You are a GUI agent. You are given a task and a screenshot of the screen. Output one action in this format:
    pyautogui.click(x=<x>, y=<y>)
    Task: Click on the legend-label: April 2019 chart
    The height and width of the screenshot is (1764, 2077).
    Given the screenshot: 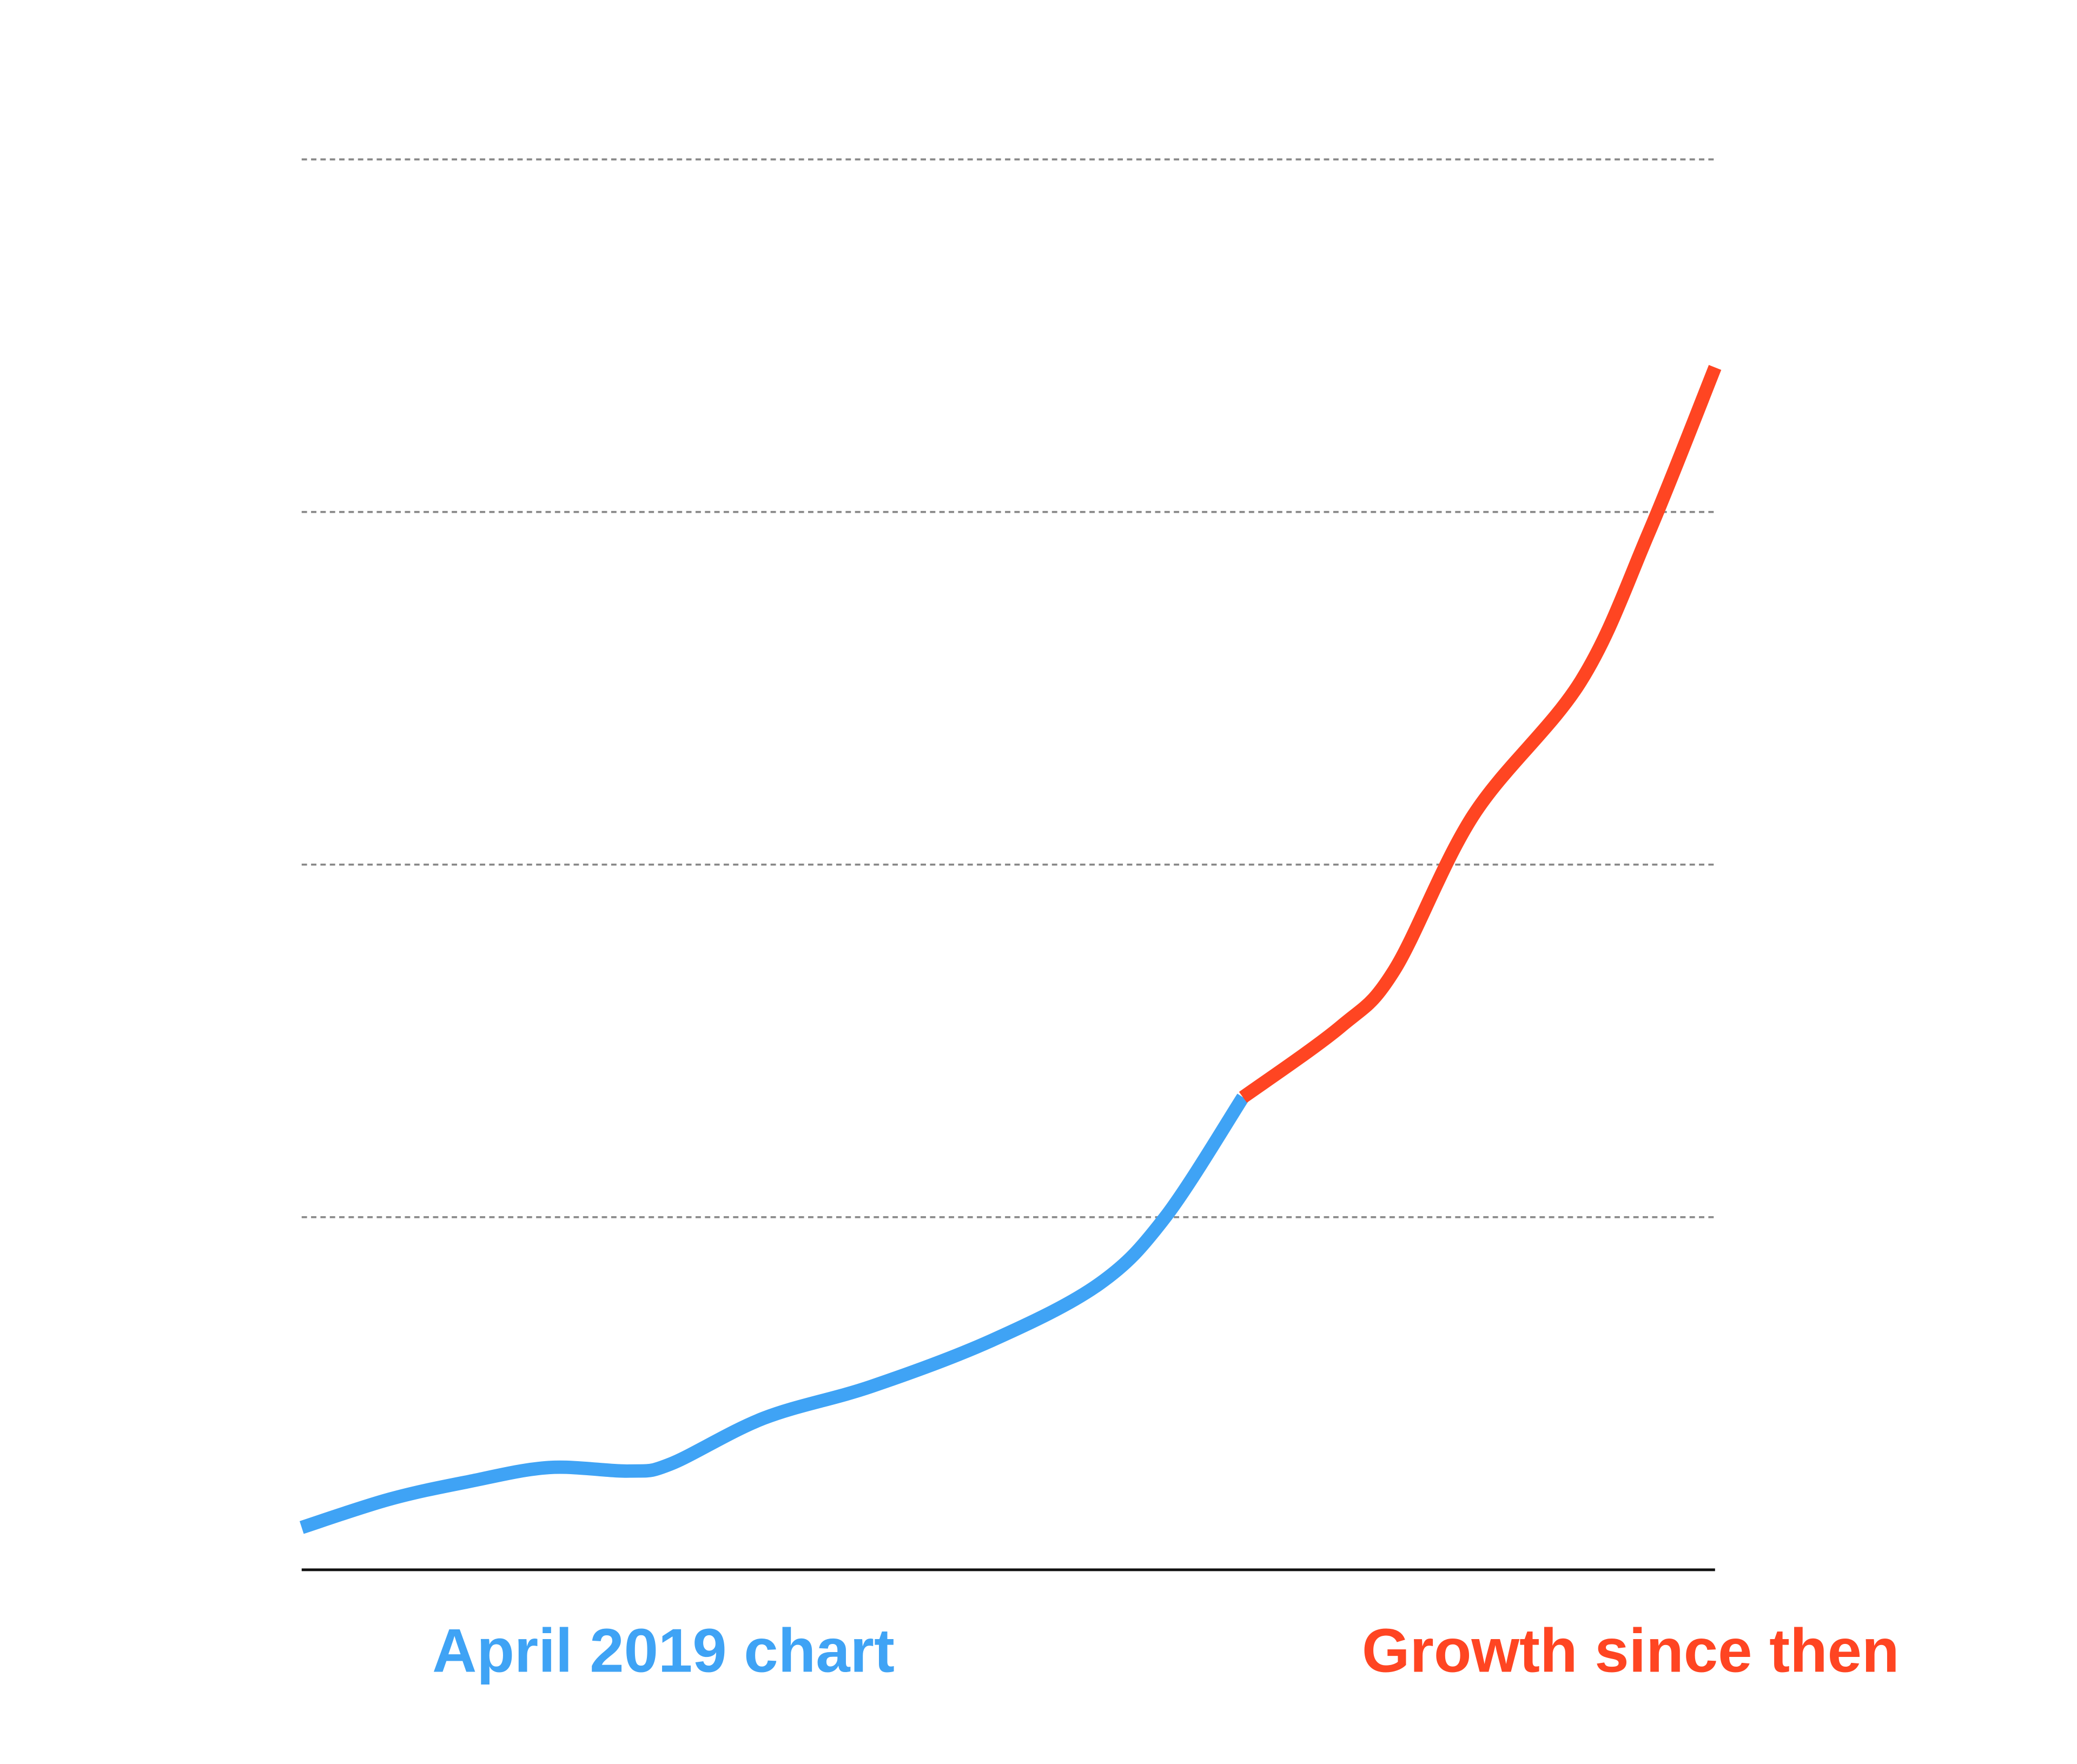 What is the action you would take?
    pyautogui.click(x=663, y=1651)
    